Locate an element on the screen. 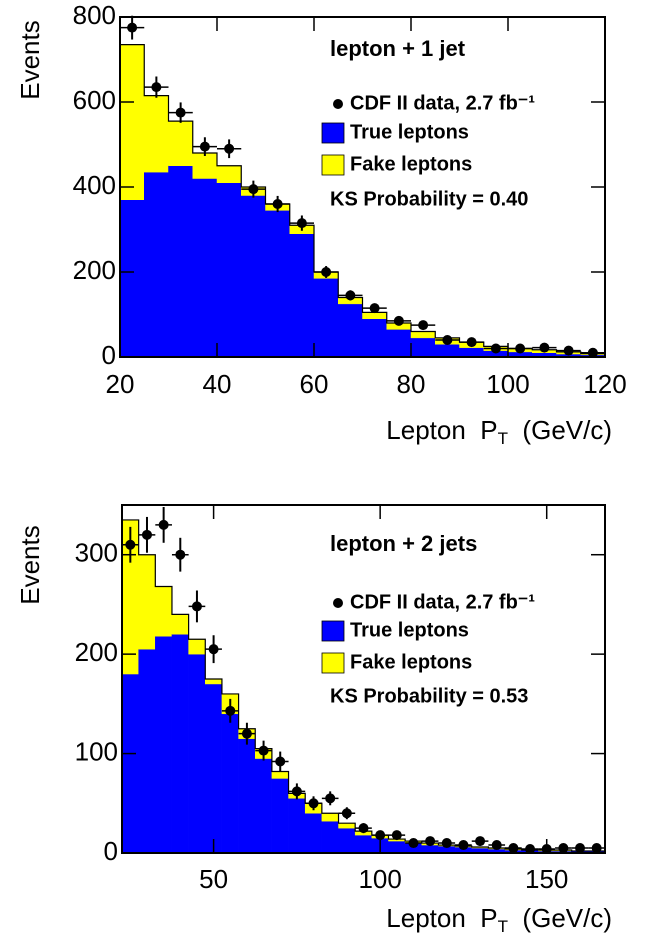 The image size is (647, 943). x-axis-label-part: T is located at coordinates (503, 926).